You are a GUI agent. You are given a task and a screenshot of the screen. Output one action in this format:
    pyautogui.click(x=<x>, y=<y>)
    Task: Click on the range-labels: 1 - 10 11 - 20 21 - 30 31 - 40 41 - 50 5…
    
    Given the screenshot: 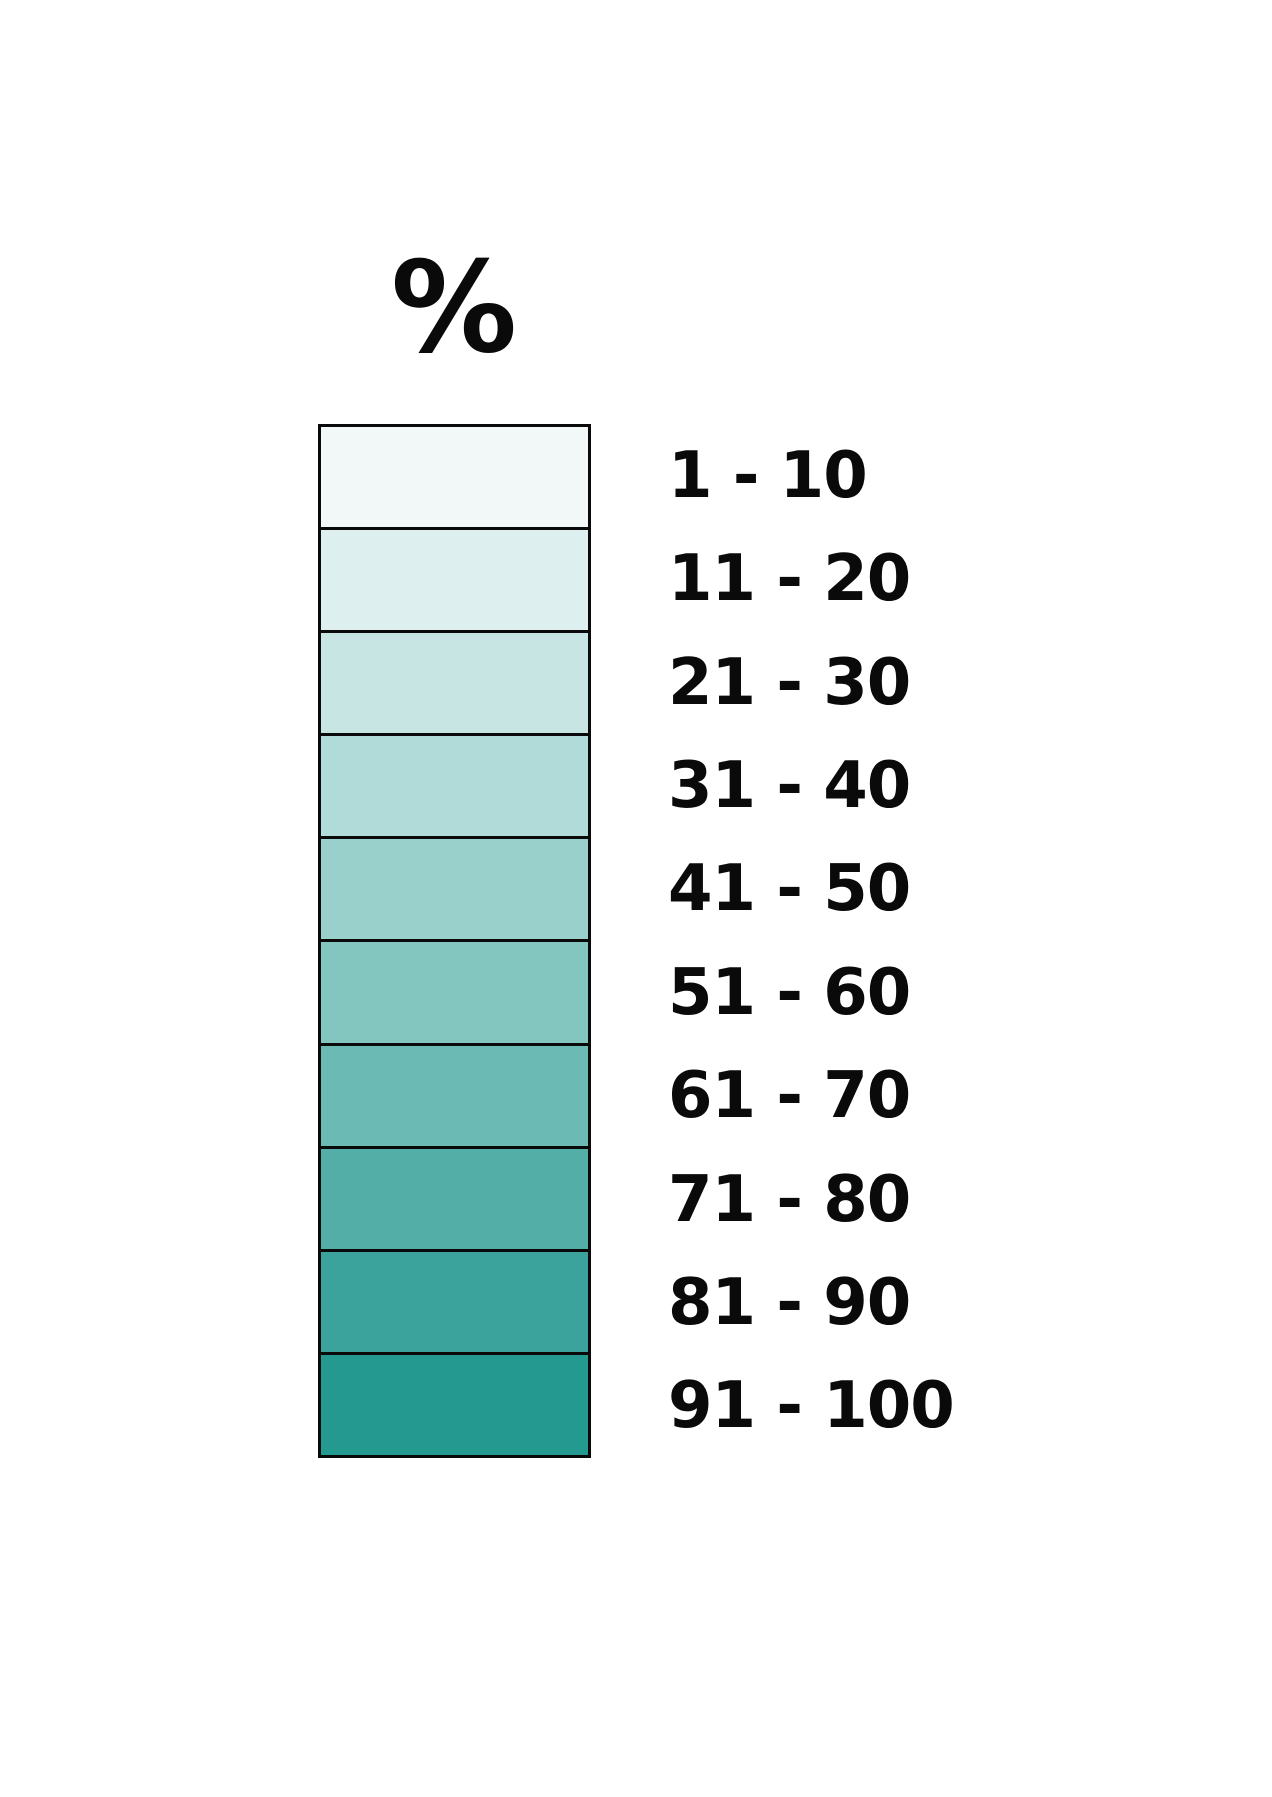 What is the action you would take?
    pyautogui.click(x=811, y=941)
    